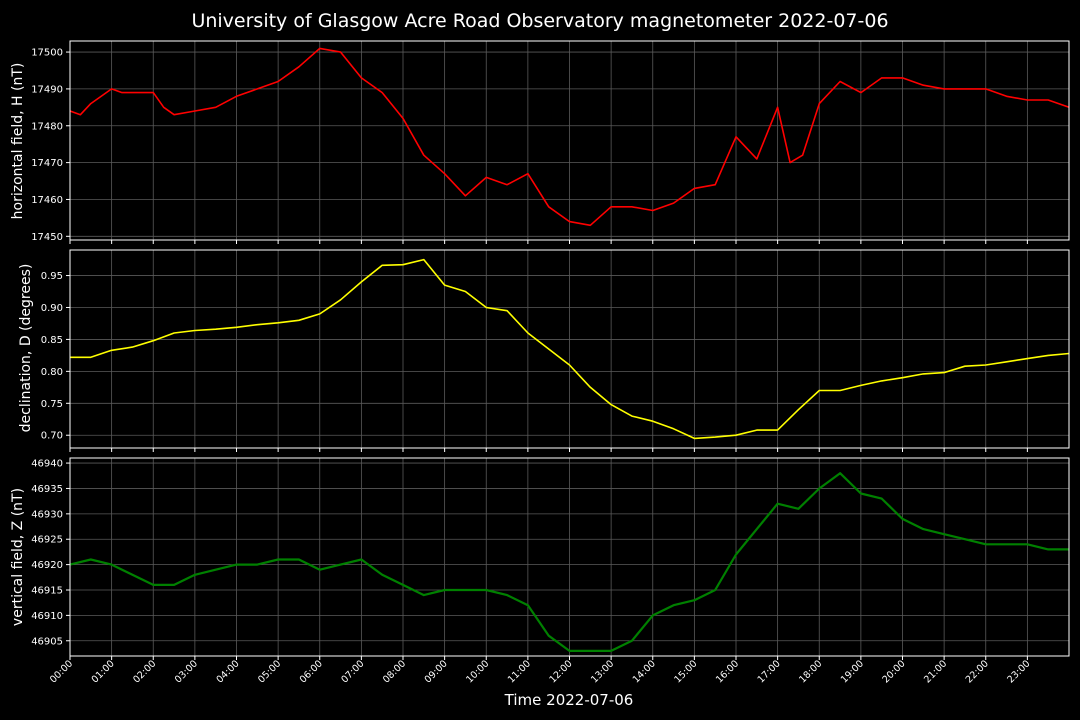 The height and width of the screenshot is (720, 1080). Describe the element at coordinates (47, 464) in the screenshot. I see `y-tick-label-z: 46940` at that location.